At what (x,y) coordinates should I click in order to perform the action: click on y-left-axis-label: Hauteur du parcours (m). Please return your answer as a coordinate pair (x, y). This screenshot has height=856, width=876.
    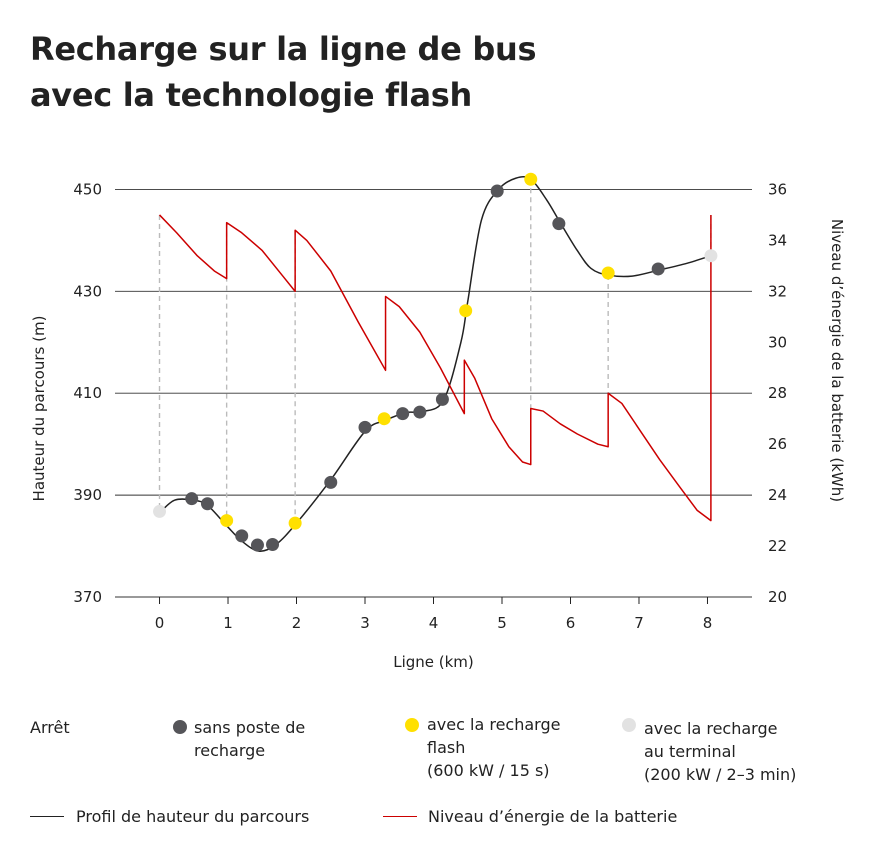
    Looking at the image, I should click on (39, 409).